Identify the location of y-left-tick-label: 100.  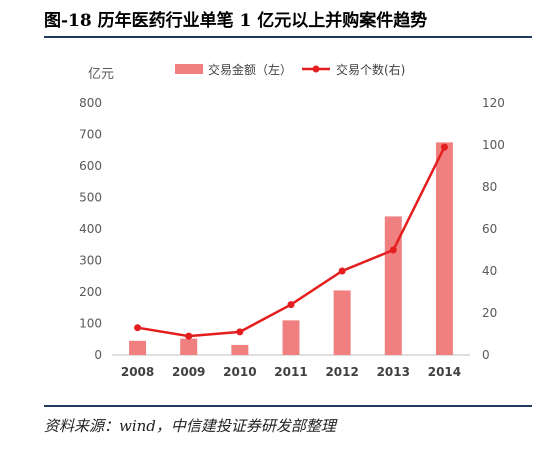
(90, 324).